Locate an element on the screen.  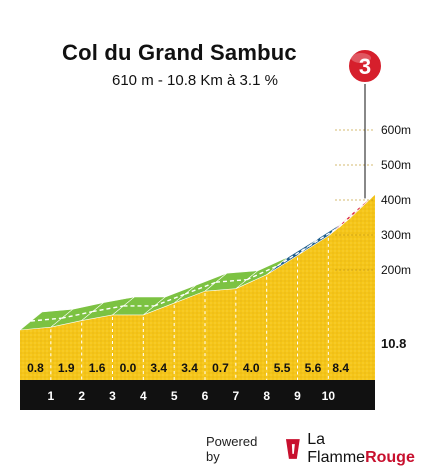
powered-by-text: Powered by is located at coordinates (232, 449).